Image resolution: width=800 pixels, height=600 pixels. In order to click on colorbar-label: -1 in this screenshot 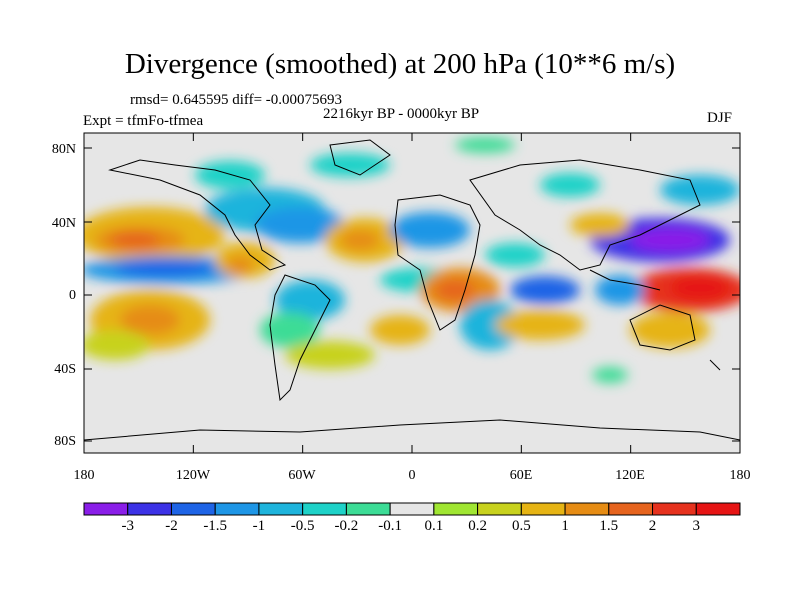, I will do `click(259, 526)`.